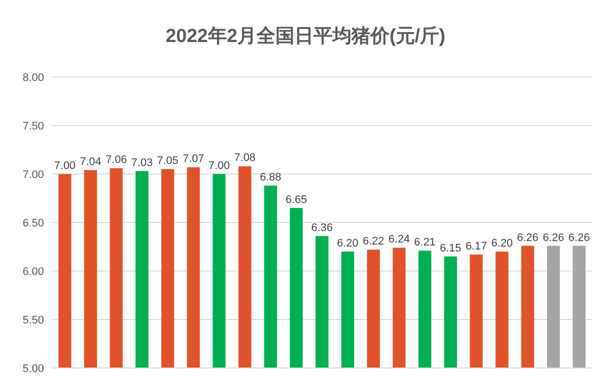  Describe the element at coordinates (373, 242) in the screenshot. I see `data-label: 6.22` at that location.